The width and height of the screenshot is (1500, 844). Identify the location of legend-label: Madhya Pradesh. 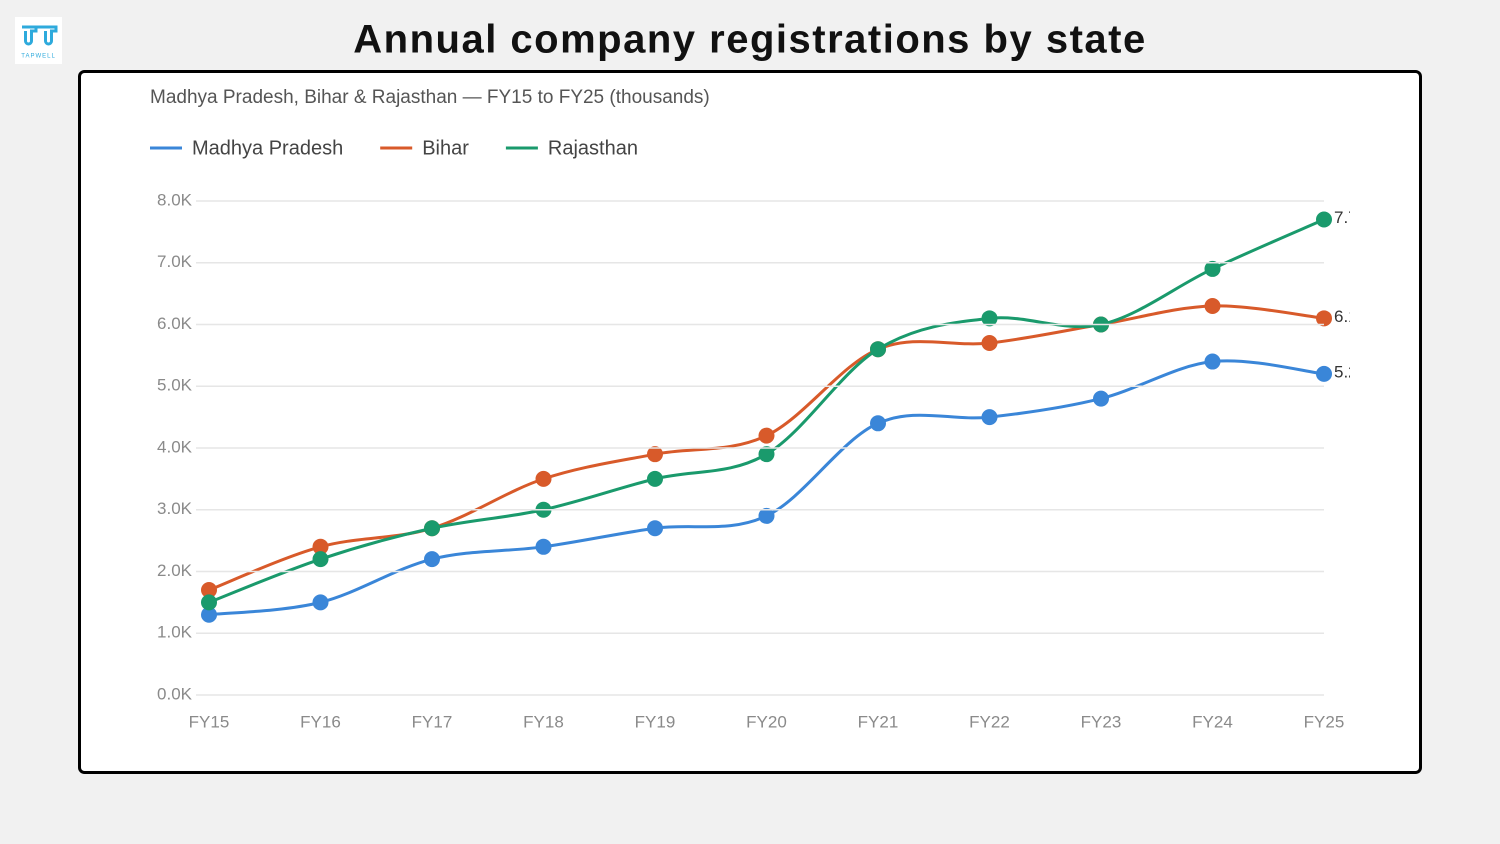
(267, 148).